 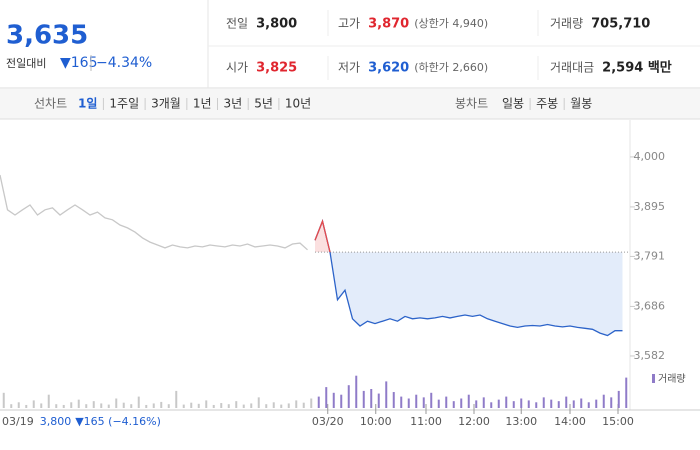 I want to click on info-date: 03/19, so click(x=18, y=421).